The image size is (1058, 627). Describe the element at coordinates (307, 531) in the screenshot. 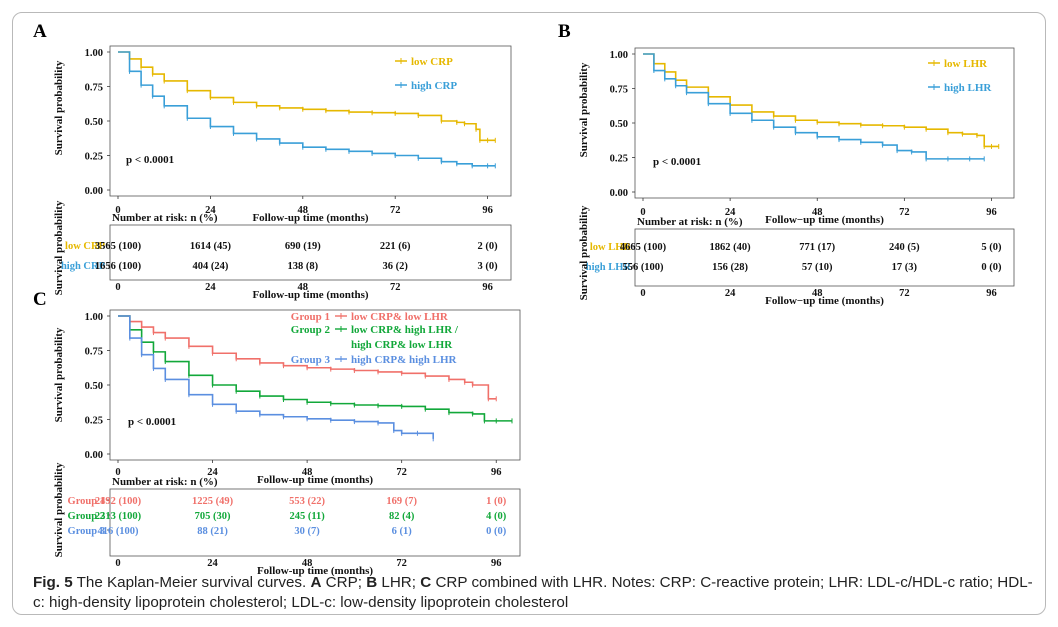

I see `risk-cell: 30 (7)` at that location.